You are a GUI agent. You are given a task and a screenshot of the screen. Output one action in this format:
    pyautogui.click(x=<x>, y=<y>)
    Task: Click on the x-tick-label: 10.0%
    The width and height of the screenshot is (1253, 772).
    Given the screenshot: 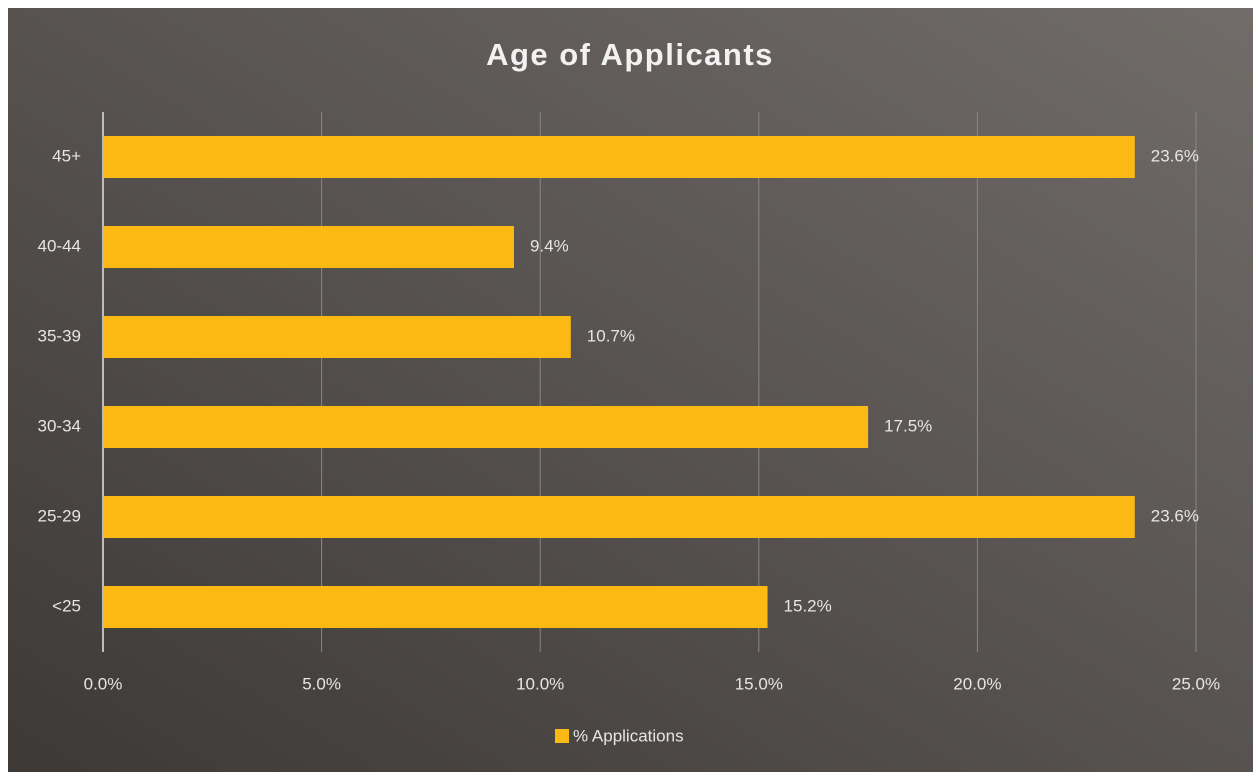 What is the action you would take?
    pyautogui.click(x=540, y=683)
    